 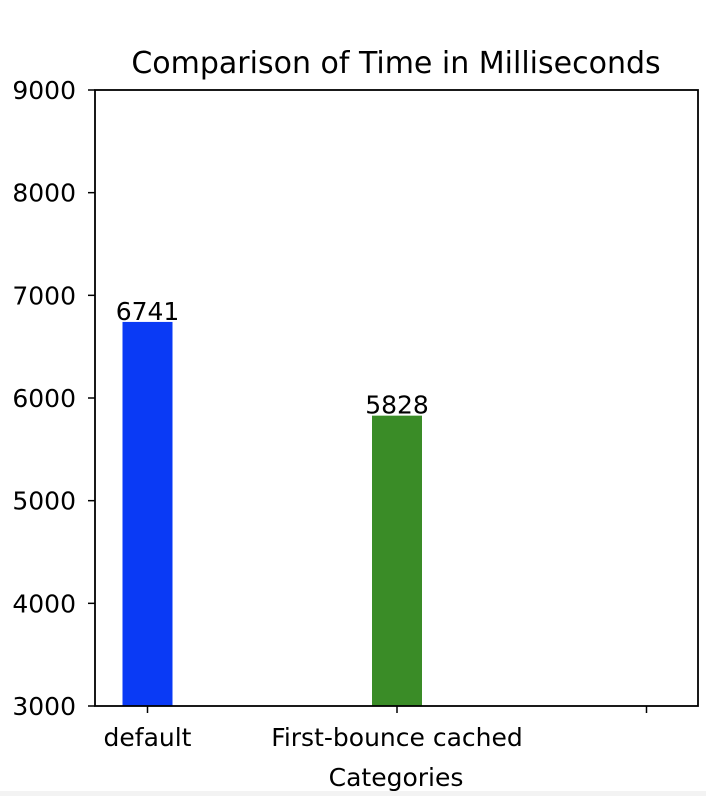 I want to click on x-tick-label: First-bounce cached, so click(x=396, y=737).